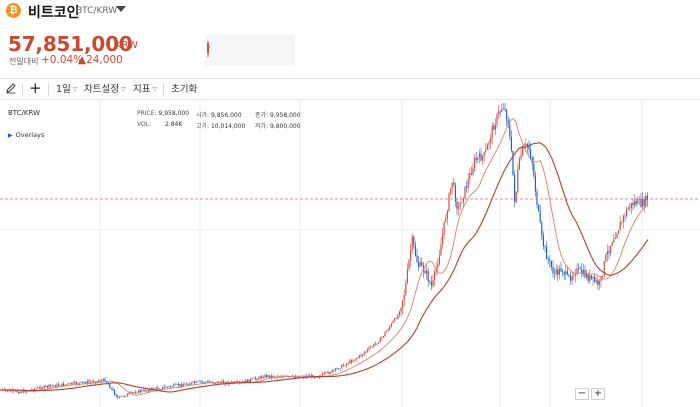 Image resolution: width=700 pixels, height=407 pixels. Describe the element at coordinates (278, 126) in the screenshot. I see `ohlc-low: 저가: 9,800,000` at that location.